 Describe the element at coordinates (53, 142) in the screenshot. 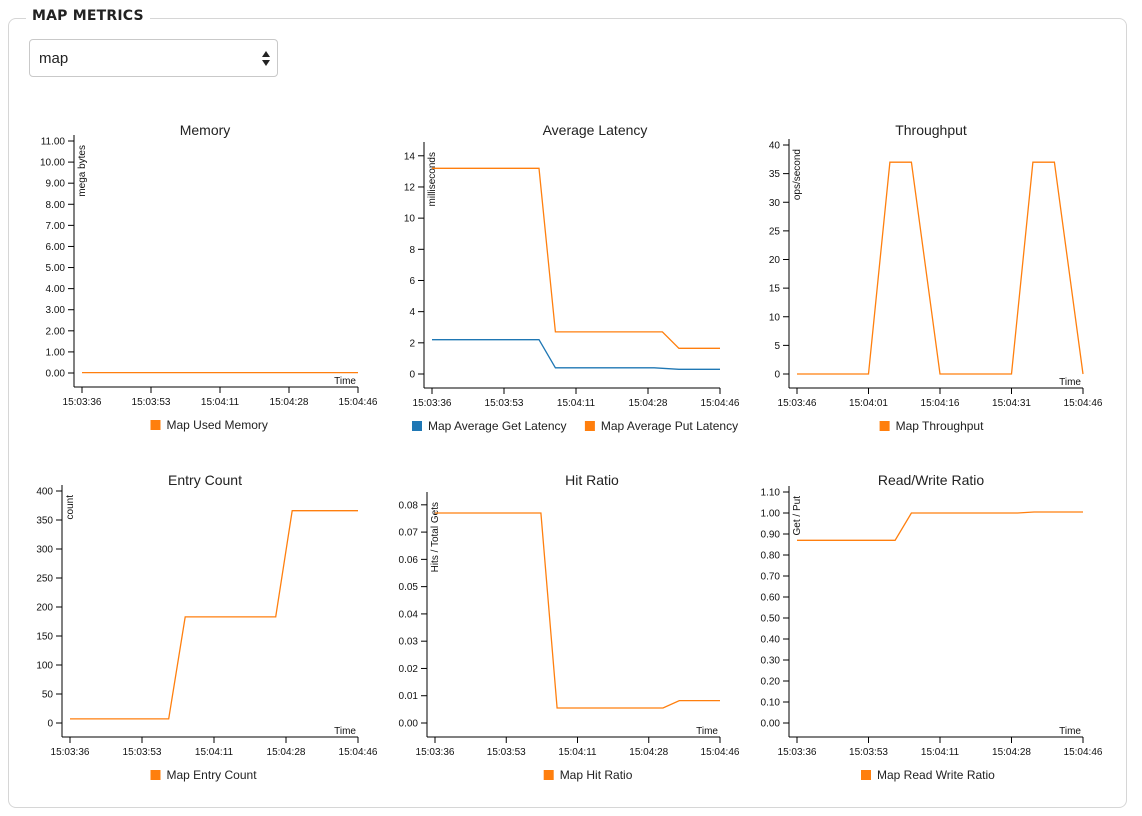

I see `y-tick-label: 11.00` at that location.